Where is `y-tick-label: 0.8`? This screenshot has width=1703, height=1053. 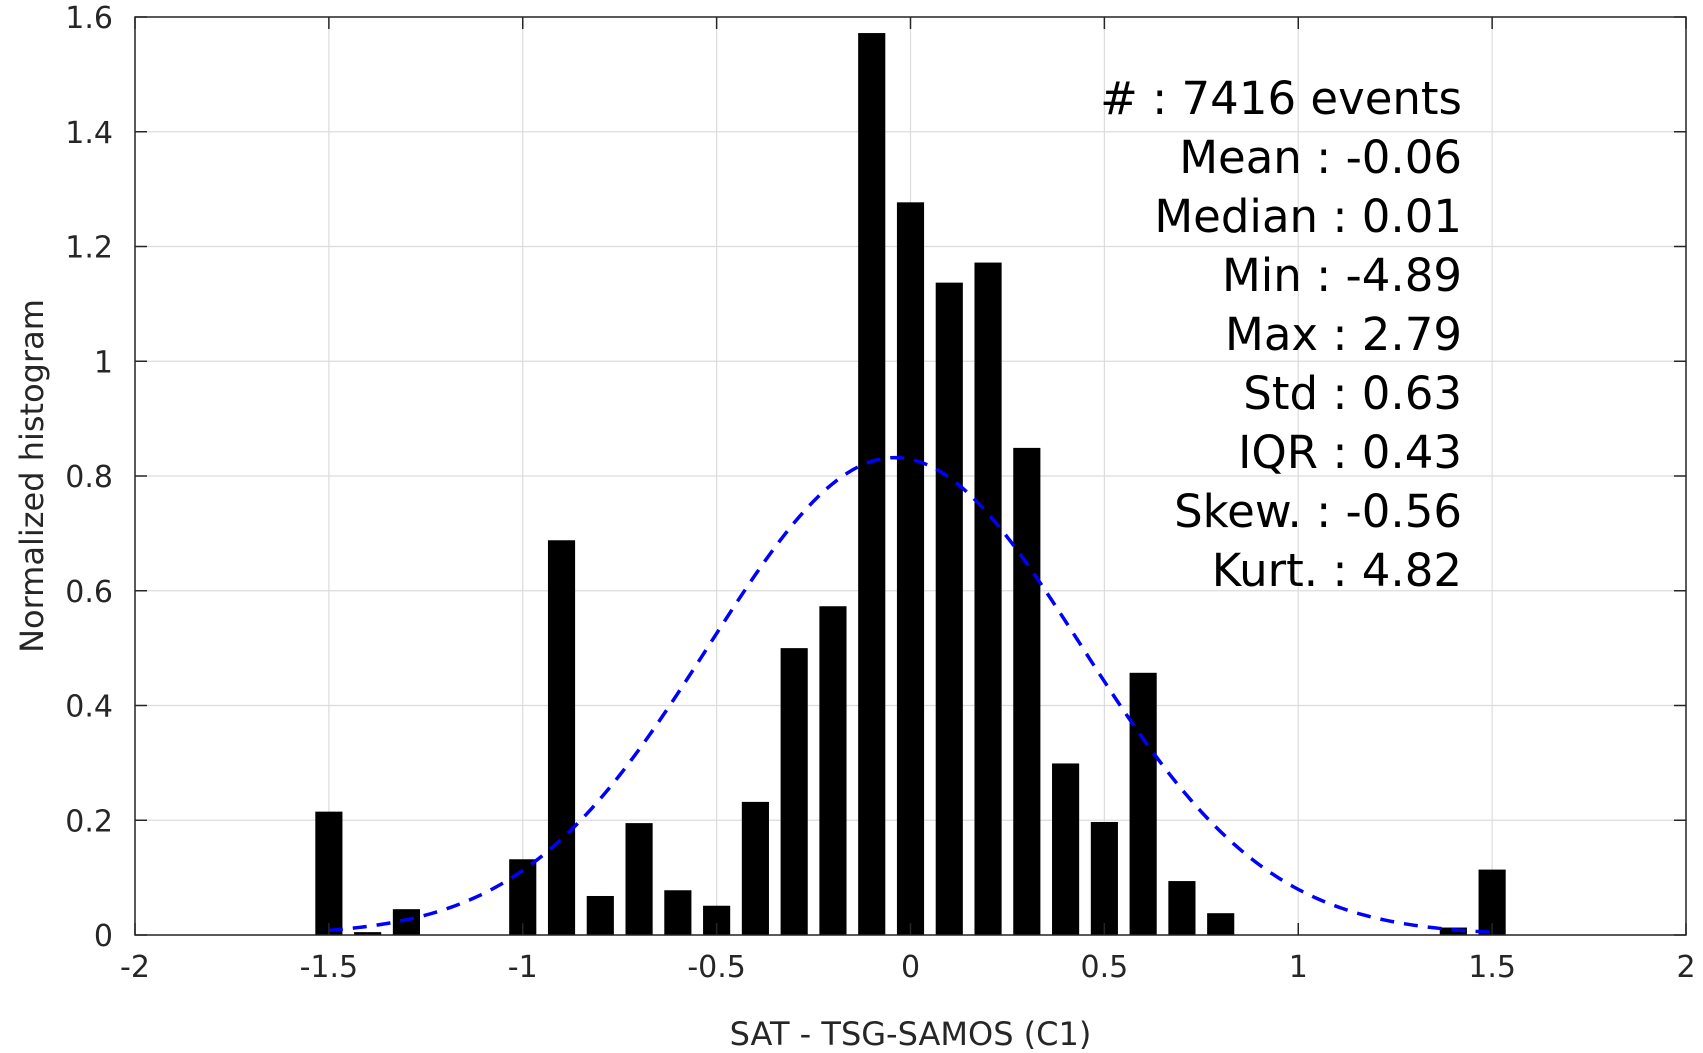 y-tick-label: 0.8 is located at coordinates (89, 477).